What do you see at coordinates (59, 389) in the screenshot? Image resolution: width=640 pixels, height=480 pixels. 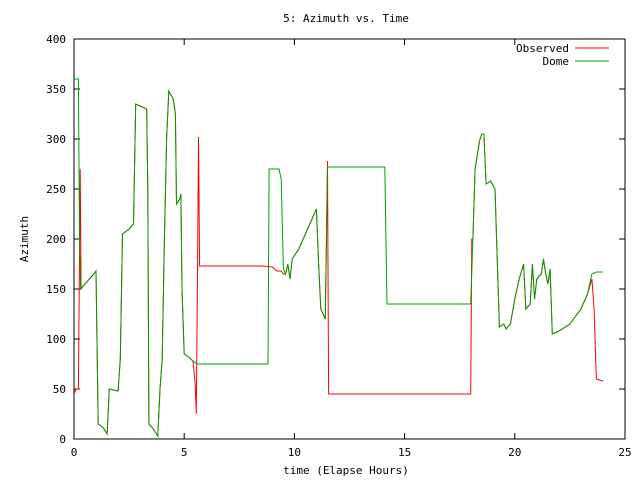 I see `y-tick-label: 50` at bounding box center [59, 389].